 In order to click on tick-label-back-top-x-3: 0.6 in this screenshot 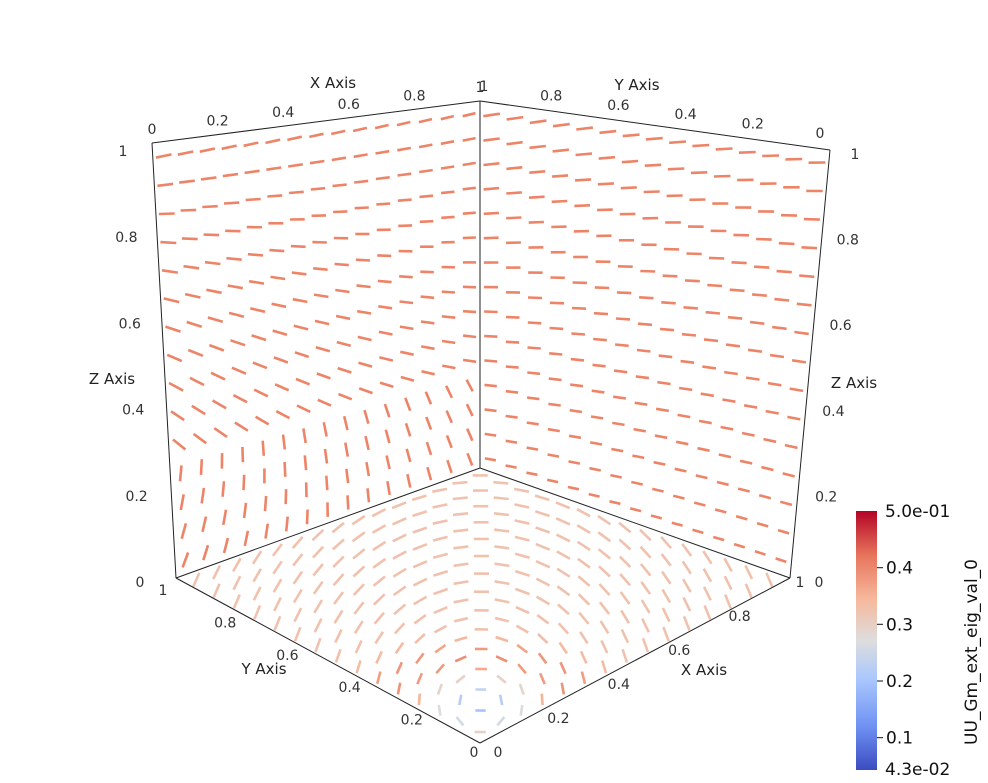, I will do `click(349, 105)`.